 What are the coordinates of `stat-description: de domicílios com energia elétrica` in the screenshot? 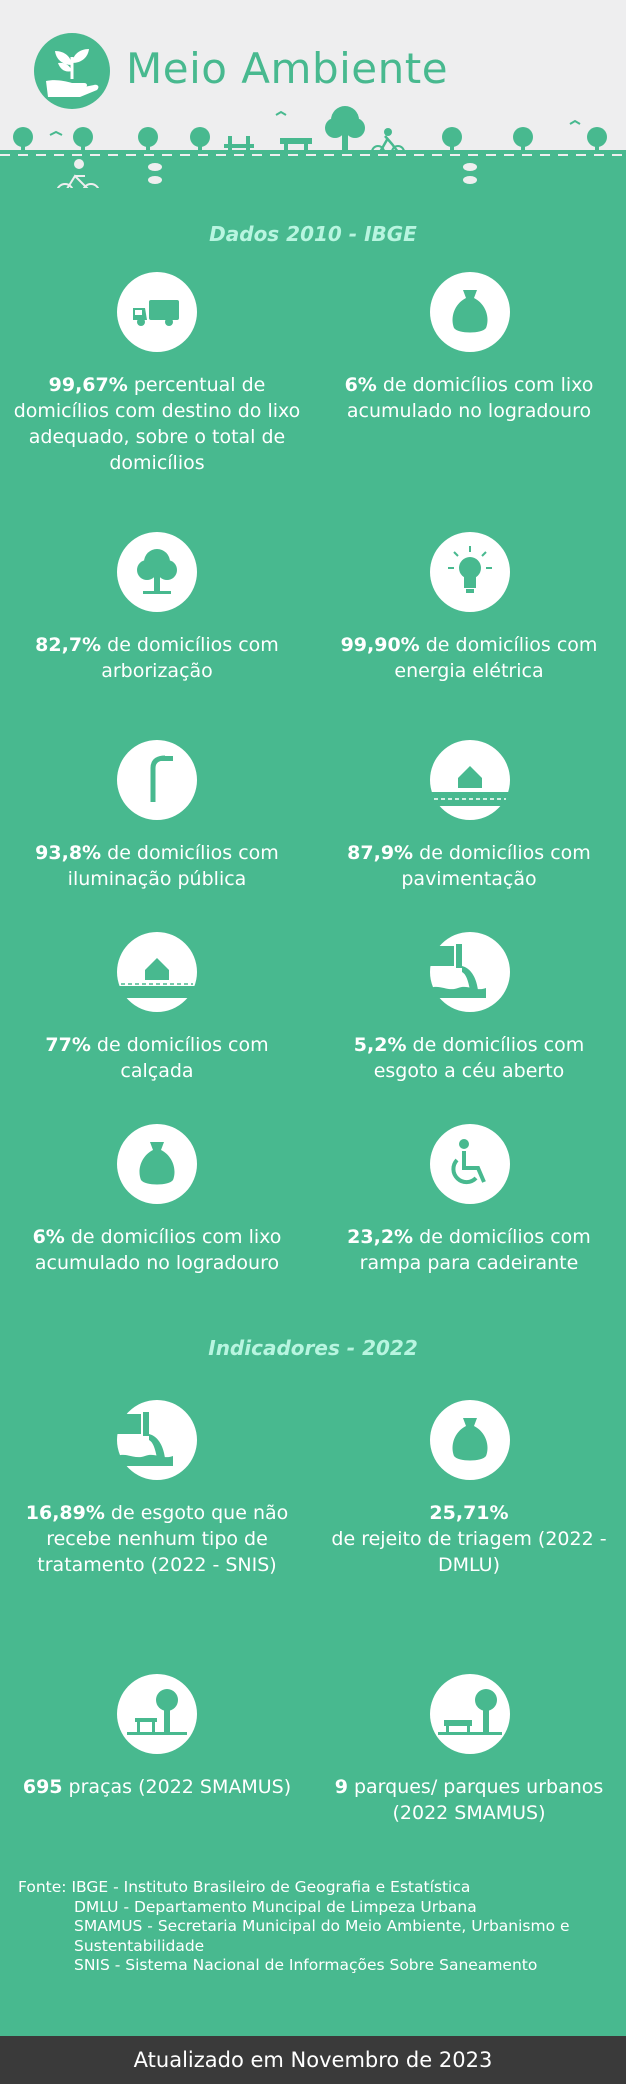 It's located at (496, 658).